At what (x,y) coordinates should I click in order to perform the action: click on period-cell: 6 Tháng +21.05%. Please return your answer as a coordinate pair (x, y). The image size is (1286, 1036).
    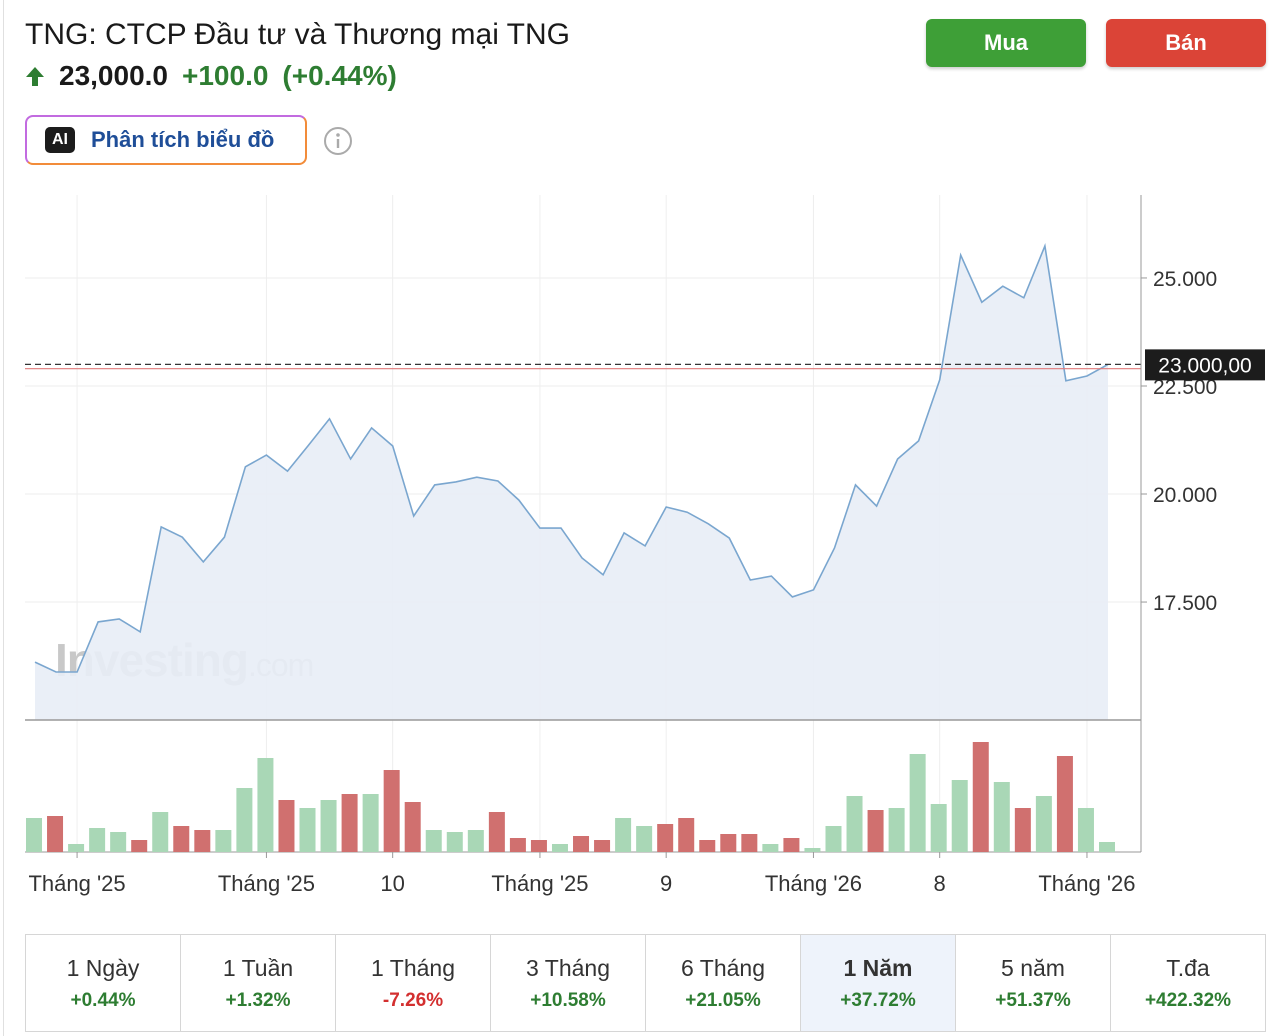
    Looking at the image, I should click on (723, 983).